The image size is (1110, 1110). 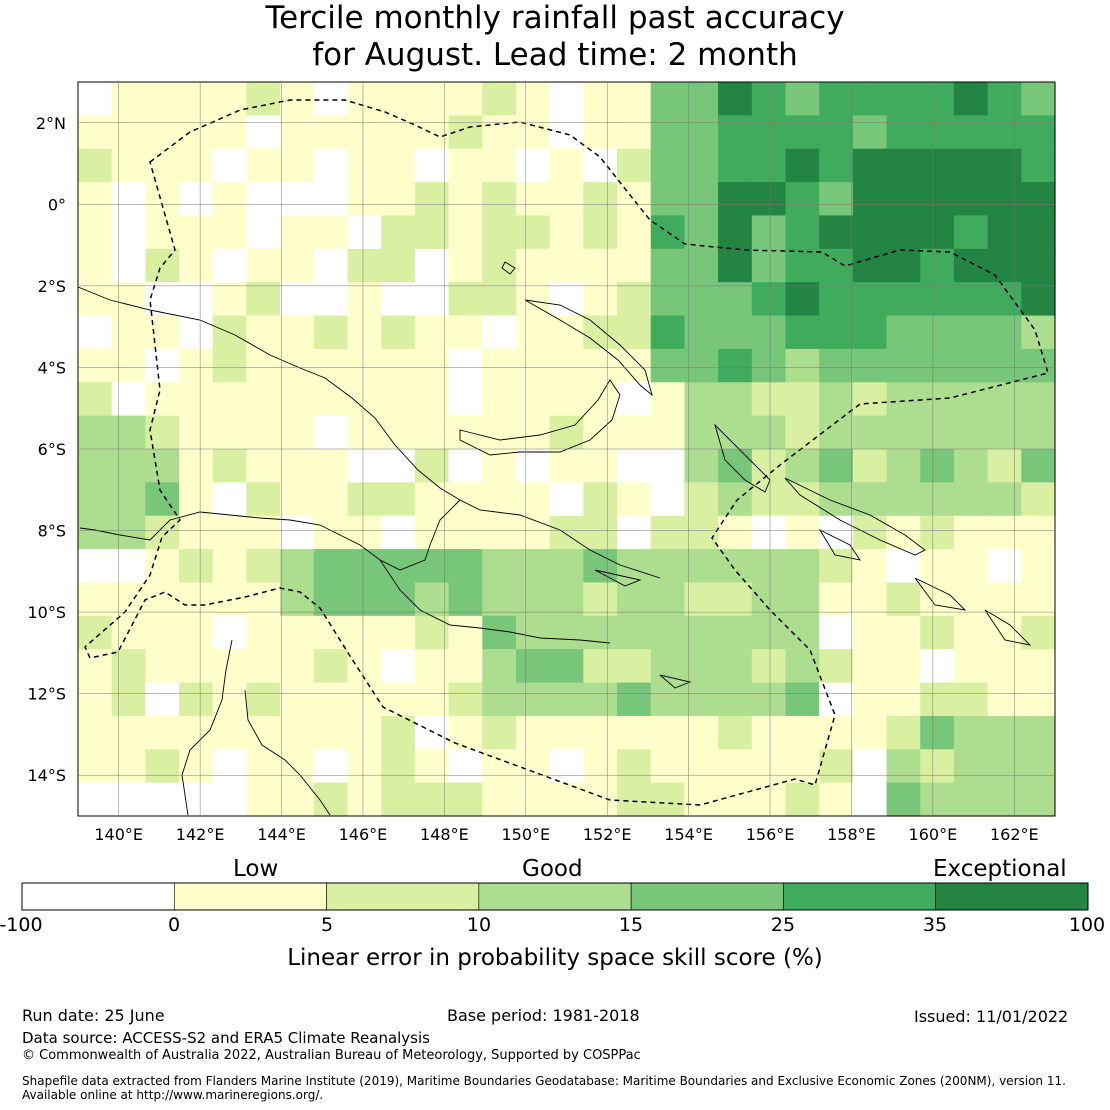 I want to click on coastline-admiralty, so click(x=508, y=268).